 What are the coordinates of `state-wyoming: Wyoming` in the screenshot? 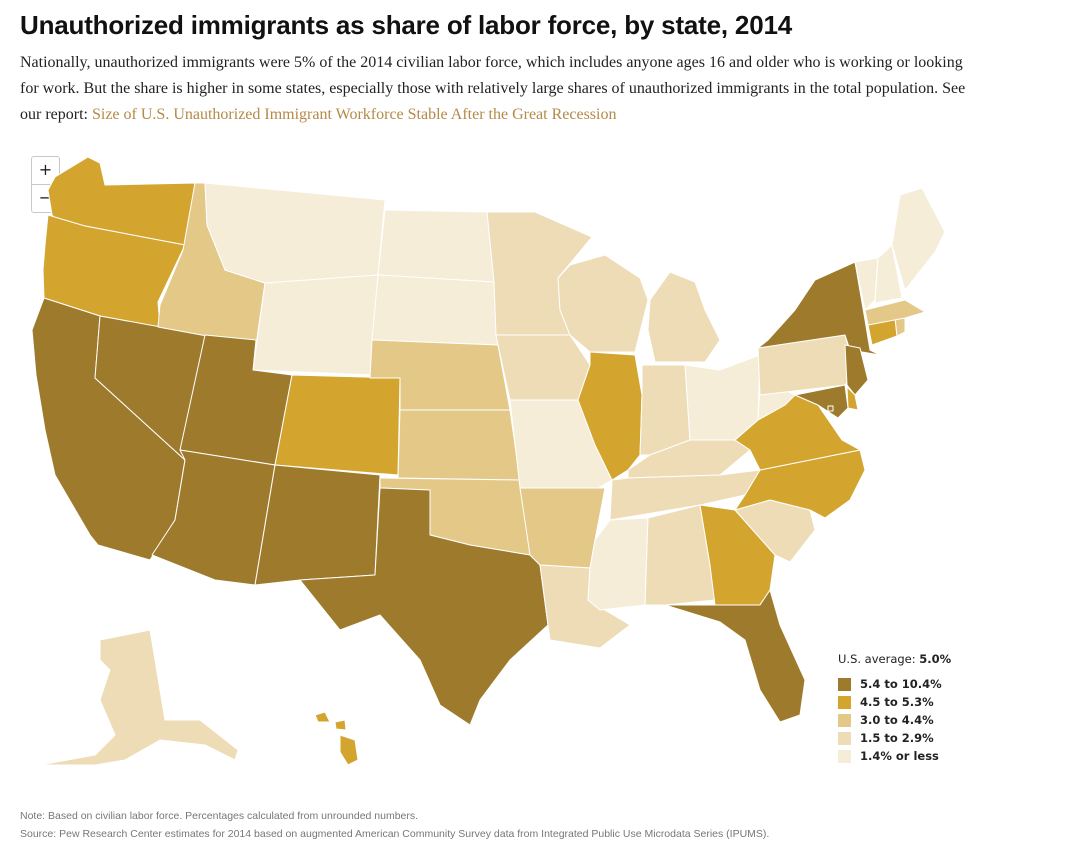 It's located at (315, 325).